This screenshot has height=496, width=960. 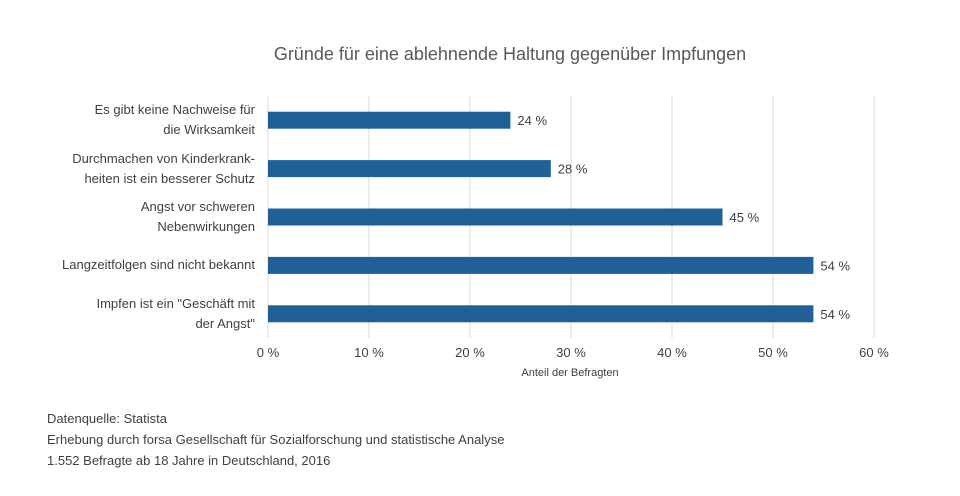 I want to click on x-tick-labels: 0 % 10 % 20 % 30 % 40 % 50 % 60 %, so click(x=573, y=352).